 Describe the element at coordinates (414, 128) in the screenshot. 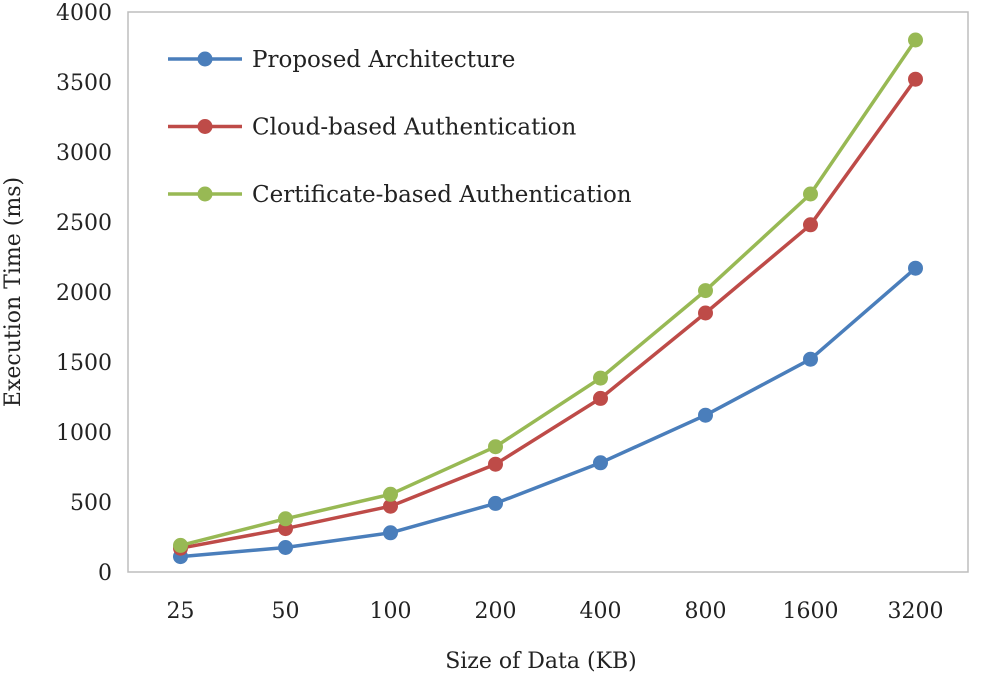

I see `legend-label: Cloud-based Authentication` at that location.